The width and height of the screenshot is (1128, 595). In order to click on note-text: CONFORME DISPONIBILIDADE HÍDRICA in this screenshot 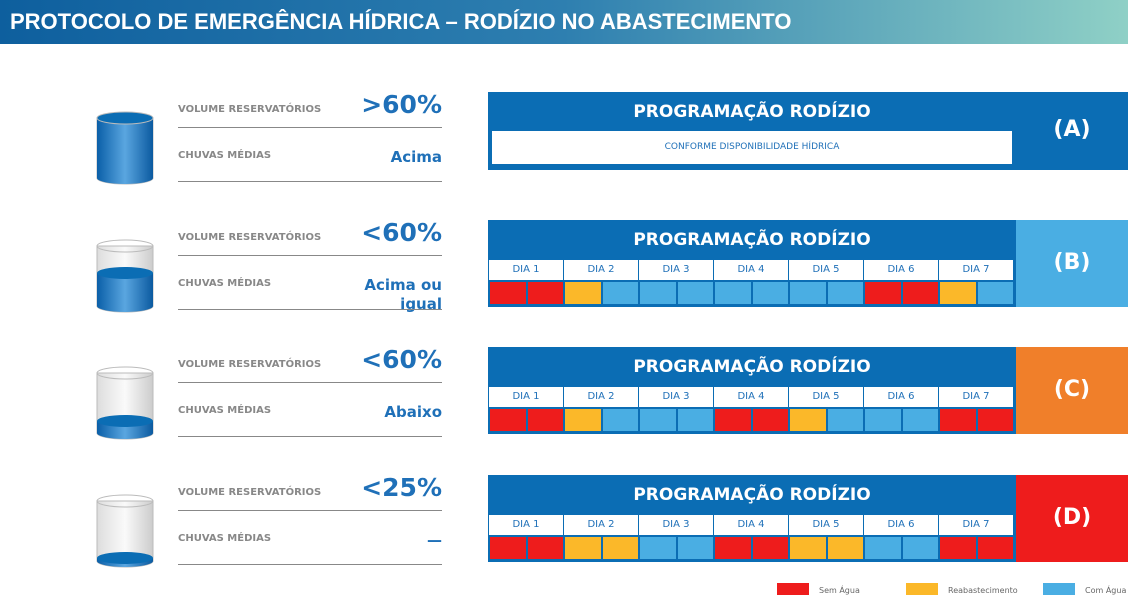, I will do `click(752, 147)`.